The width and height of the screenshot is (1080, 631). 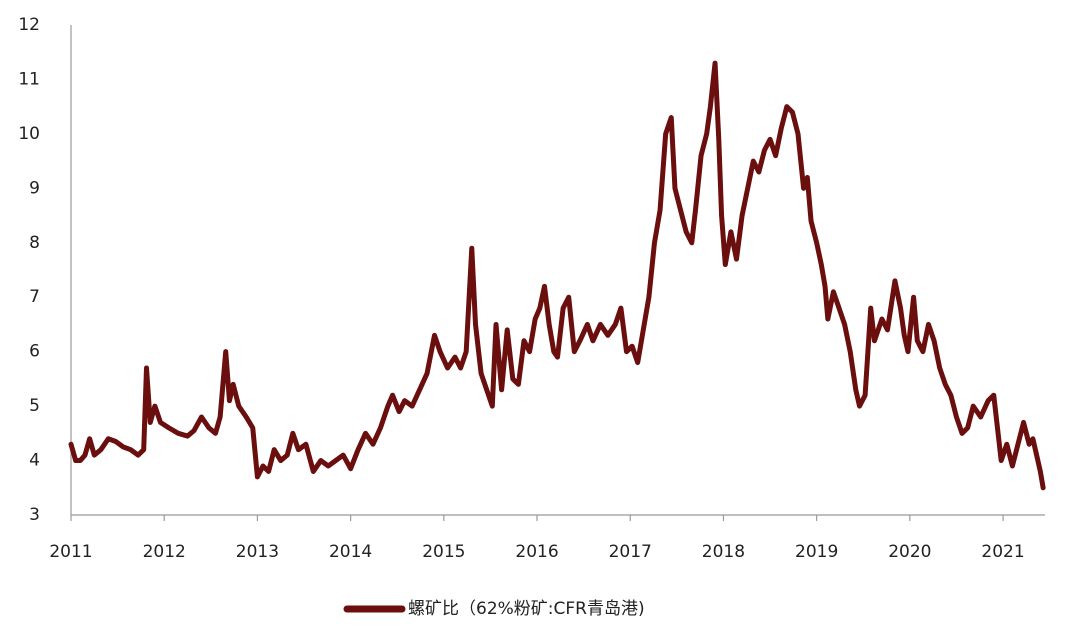 What do you see at coordinates (1002, 552) in the screenshot?
I see `x-tick-label: 2021` at bounding box center [1002, 552].